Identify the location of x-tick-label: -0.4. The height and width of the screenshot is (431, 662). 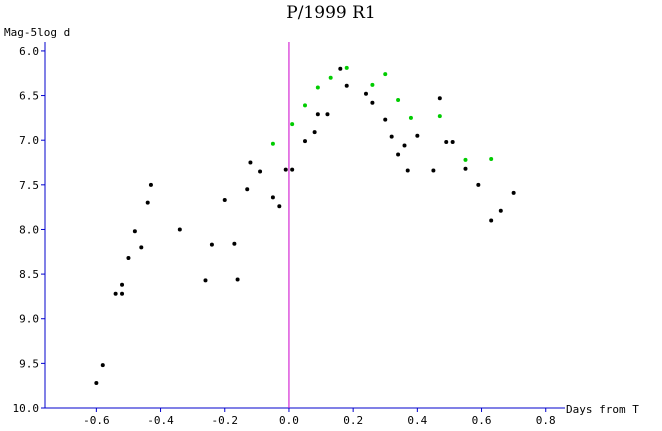
(160, 420).